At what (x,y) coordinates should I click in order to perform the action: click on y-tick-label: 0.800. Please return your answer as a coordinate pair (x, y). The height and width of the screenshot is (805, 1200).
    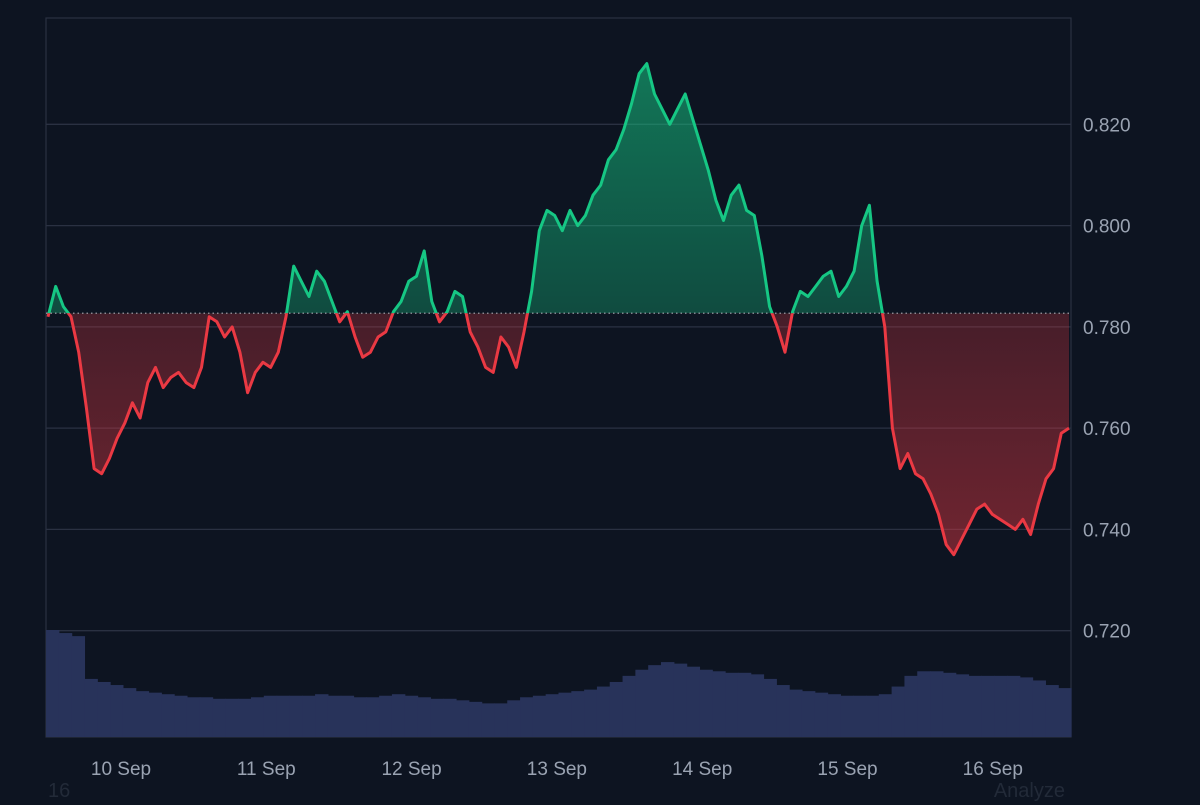
    Looking at the image, I should click on (1107, 227).